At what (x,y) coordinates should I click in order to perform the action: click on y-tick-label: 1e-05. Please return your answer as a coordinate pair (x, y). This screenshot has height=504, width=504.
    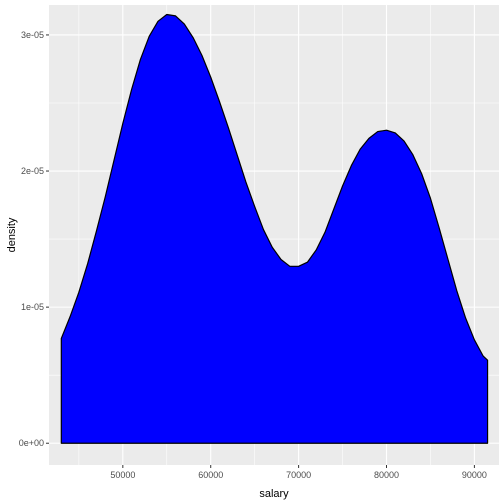
    Looking at the image, I should click on (32, 307).